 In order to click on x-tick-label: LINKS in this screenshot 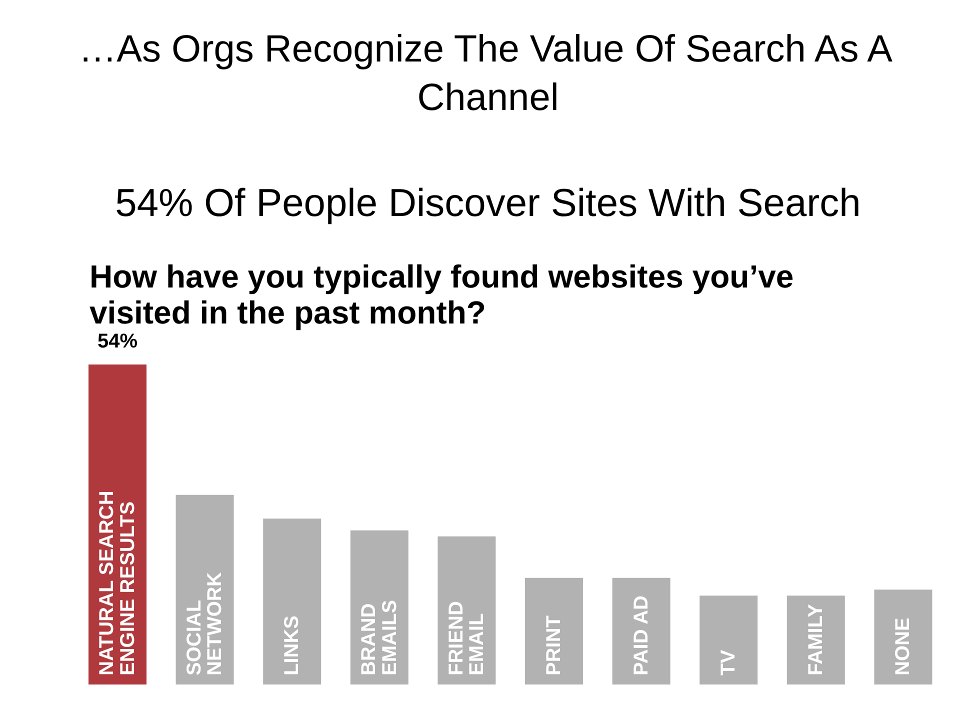, I will do `click(292, 646)`.